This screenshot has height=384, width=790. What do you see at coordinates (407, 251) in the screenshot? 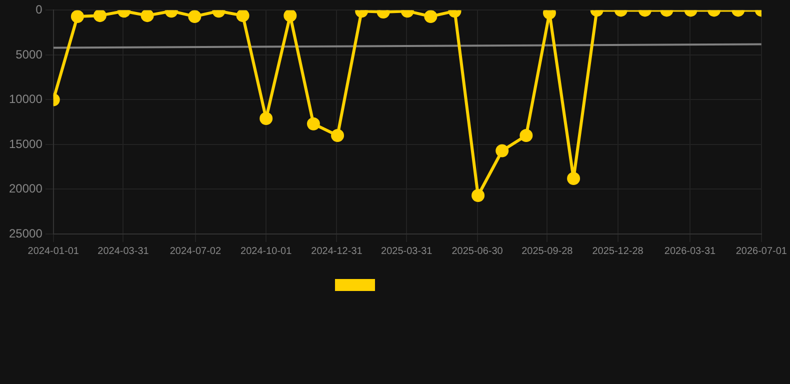
I see `x-tick-label: 2025-03-31` at bounding box center [407, 251].